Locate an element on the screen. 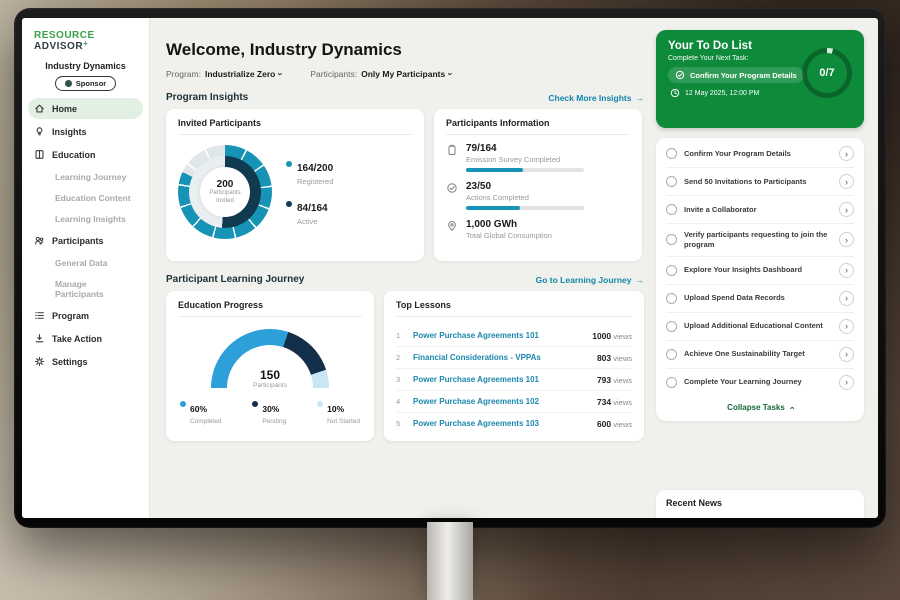  check-circle-icon is located at coordinates (680, 75).